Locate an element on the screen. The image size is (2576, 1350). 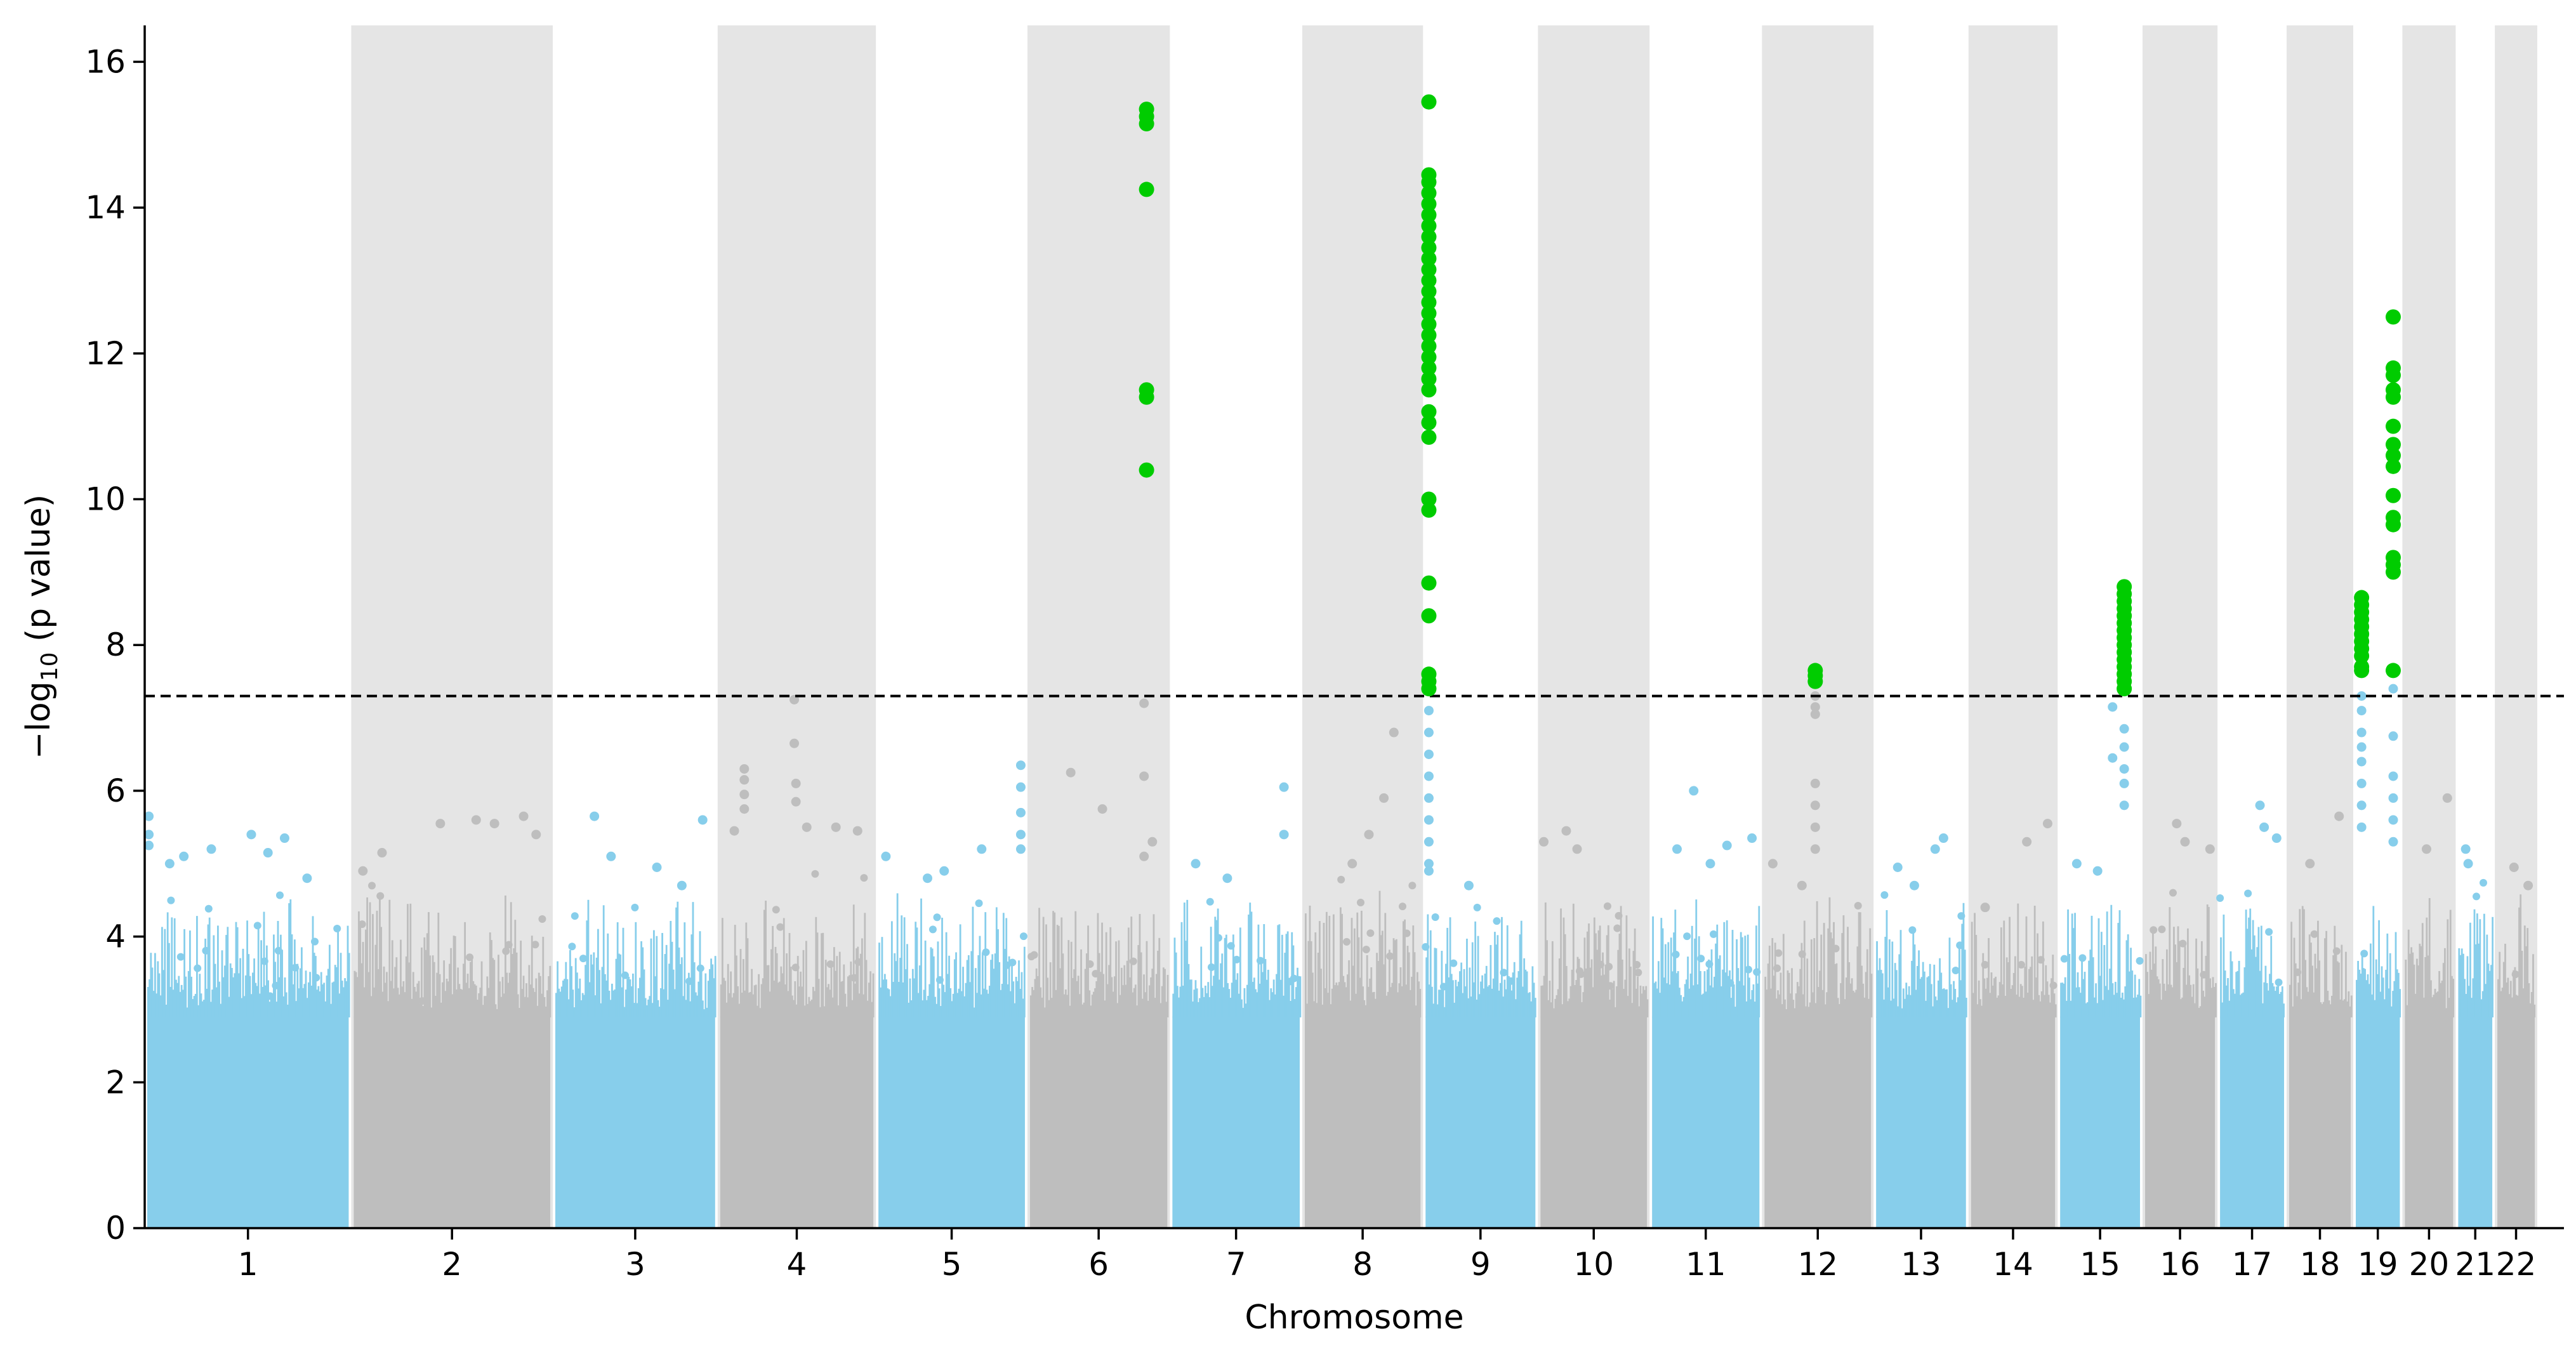
x-tick-label: 18 is located at coordinates (2321, 1264).